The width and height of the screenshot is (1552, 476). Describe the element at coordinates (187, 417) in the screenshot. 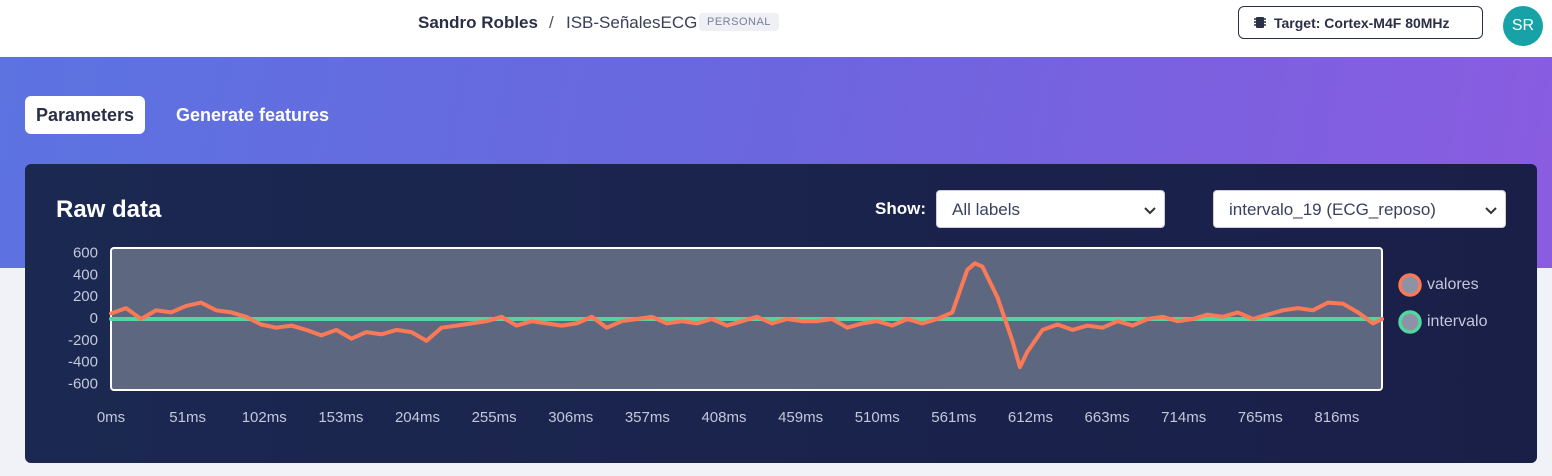

I see `x-tick-label: 51ms` at that location.